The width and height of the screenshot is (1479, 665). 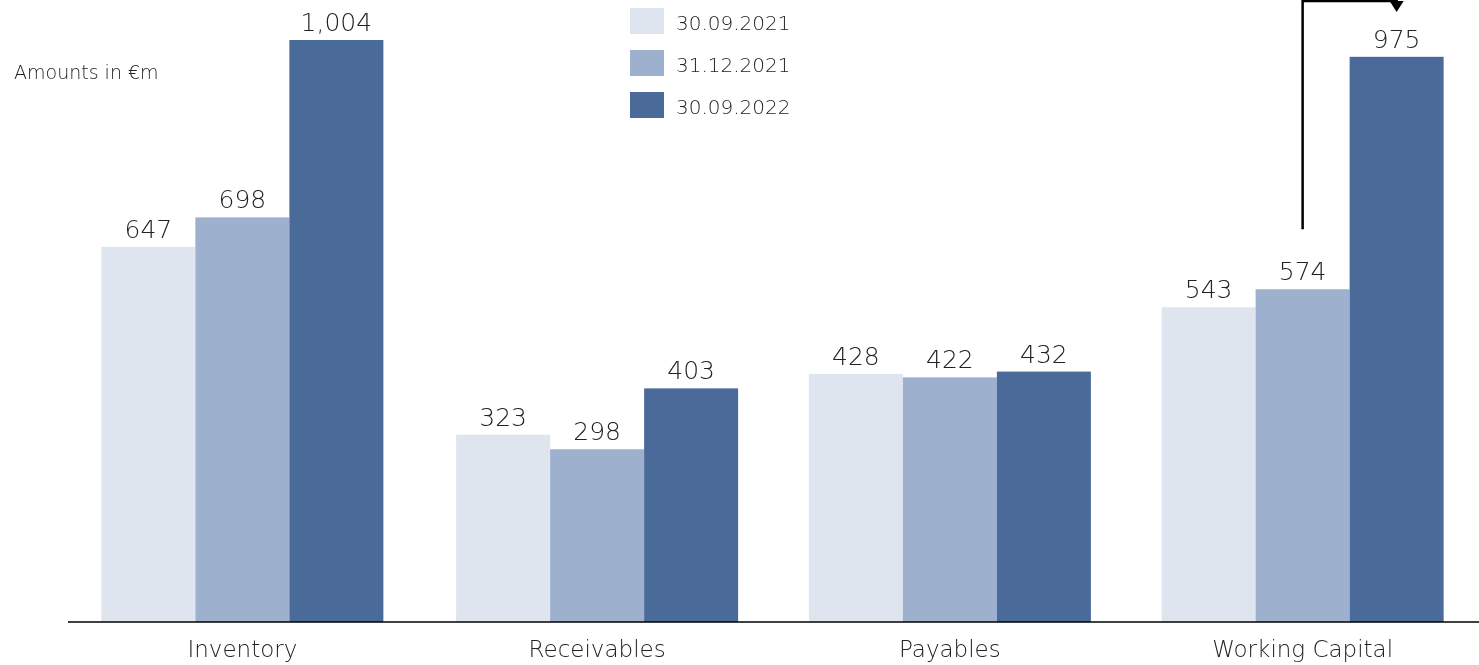 I want to click on data-label: 543, so click(x=1208, y=290).